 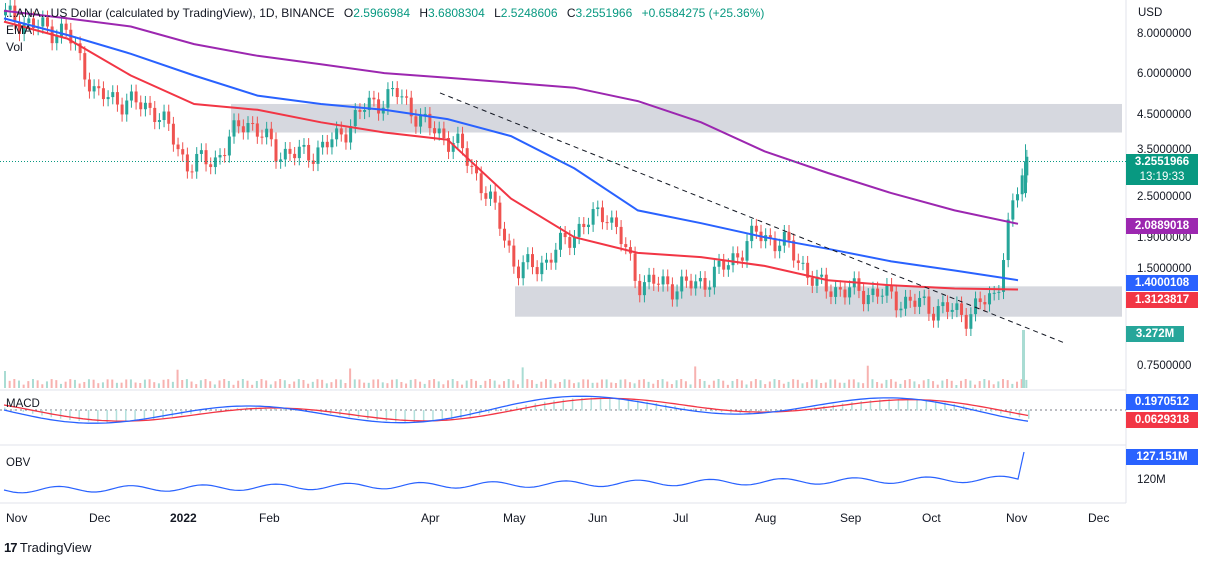 What do you see at coordinates (11, 547) in the screenshot?
I see `tradingview-logo-icon: 17` at bounding box center [11, 547].